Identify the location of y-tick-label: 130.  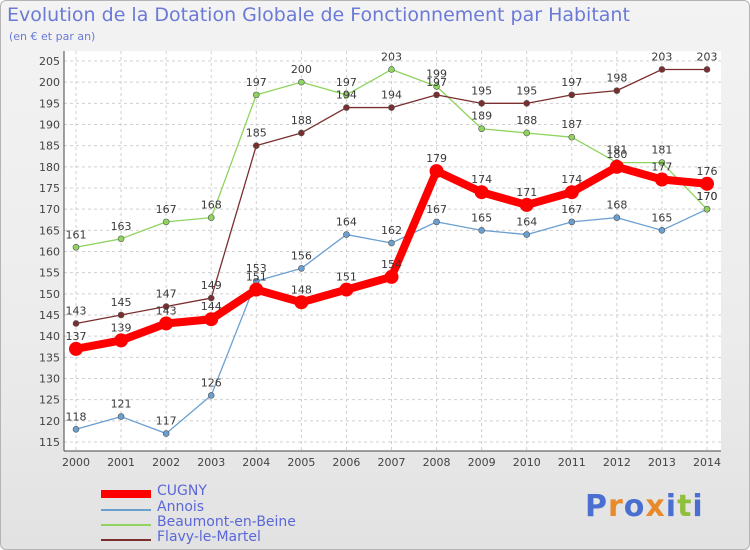
(49, 379).